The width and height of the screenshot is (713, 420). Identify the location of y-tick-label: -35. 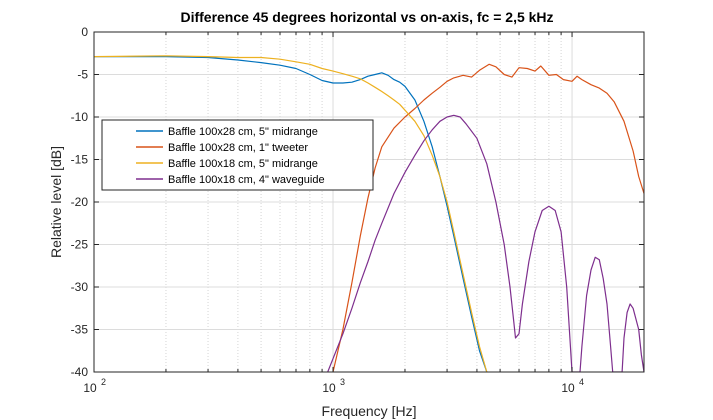
(80, 330).